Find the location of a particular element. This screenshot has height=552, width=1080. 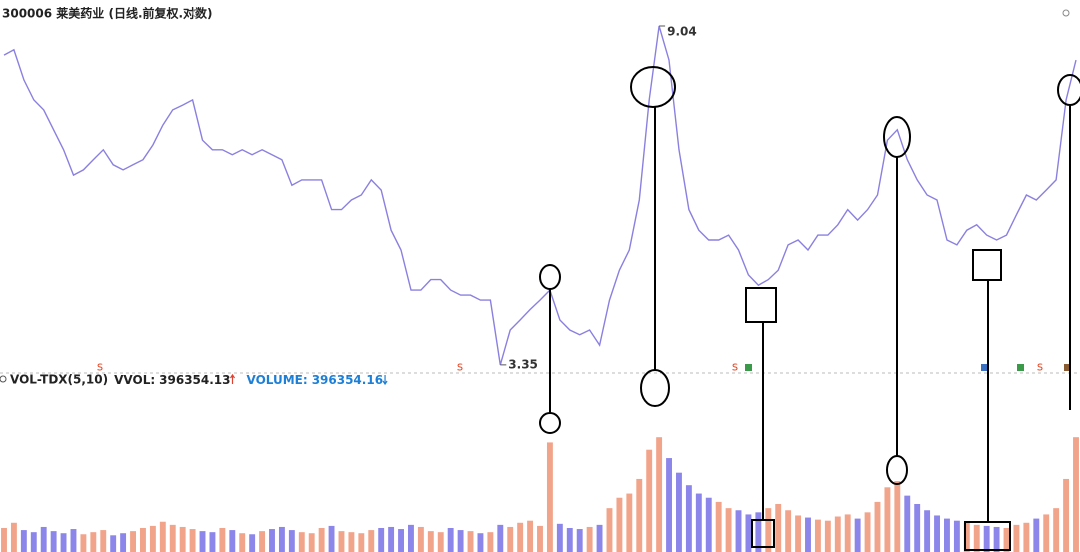

corner-icon is located at coordinates (1066, 13).